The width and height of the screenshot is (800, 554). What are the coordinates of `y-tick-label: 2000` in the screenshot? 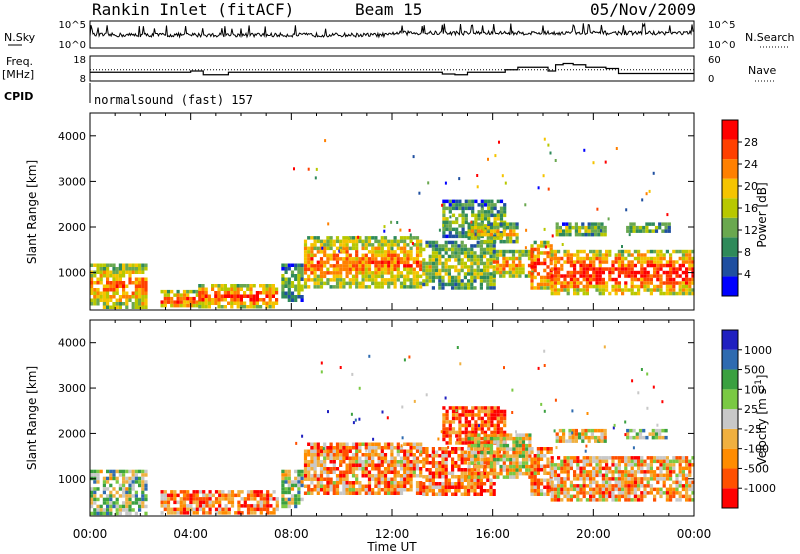 It's located at (72, 433).